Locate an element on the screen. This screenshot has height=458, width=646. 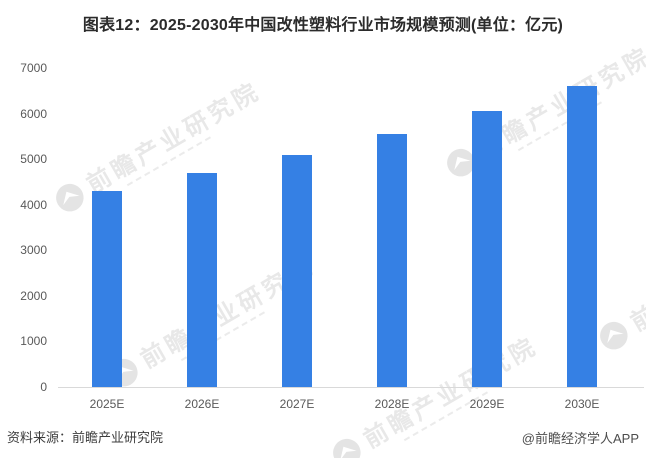
x-tick-label-2030E: 2030E is located at coordinates (582, 404).